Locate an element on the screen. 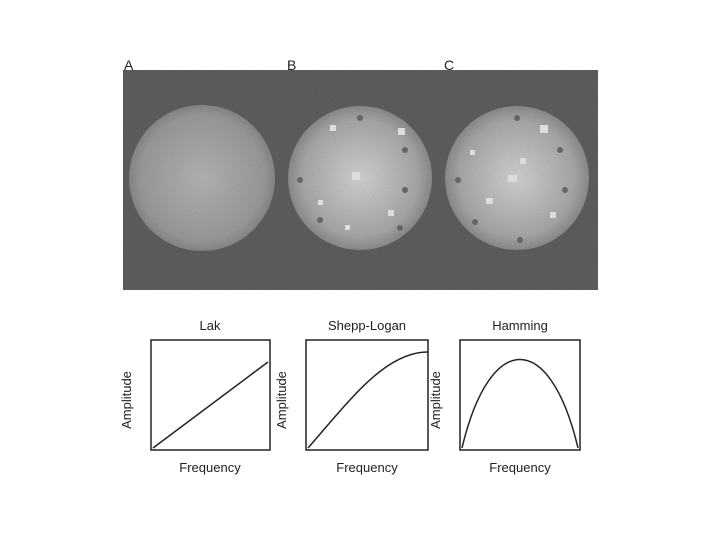 The height and width of the screenshot is (540, 720). shepp-logan-curve is located at coordinates (368, 400).